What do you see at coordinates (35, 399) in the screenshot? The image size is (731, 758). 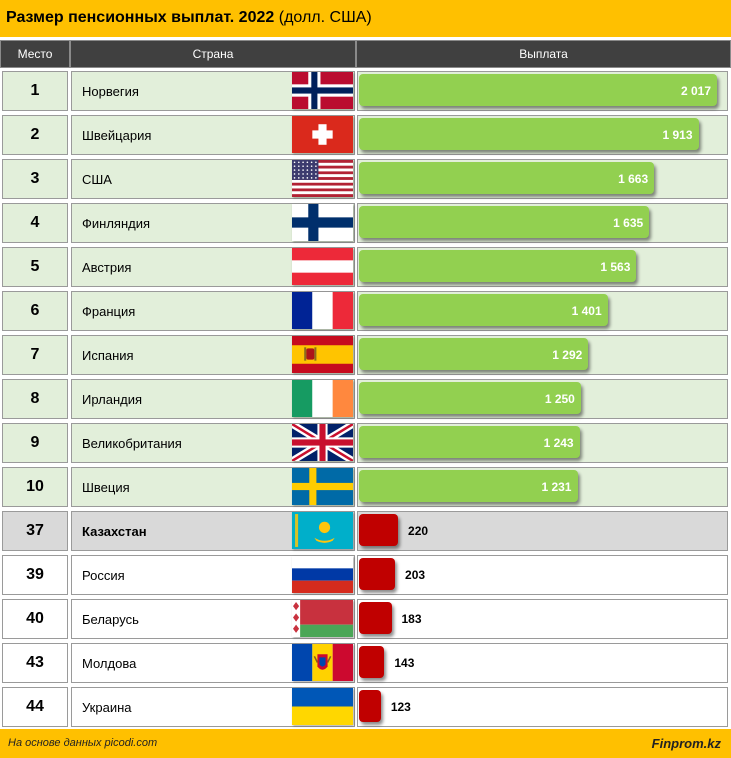 I see `rank-cell: 8` at bounding box center [35, 399].